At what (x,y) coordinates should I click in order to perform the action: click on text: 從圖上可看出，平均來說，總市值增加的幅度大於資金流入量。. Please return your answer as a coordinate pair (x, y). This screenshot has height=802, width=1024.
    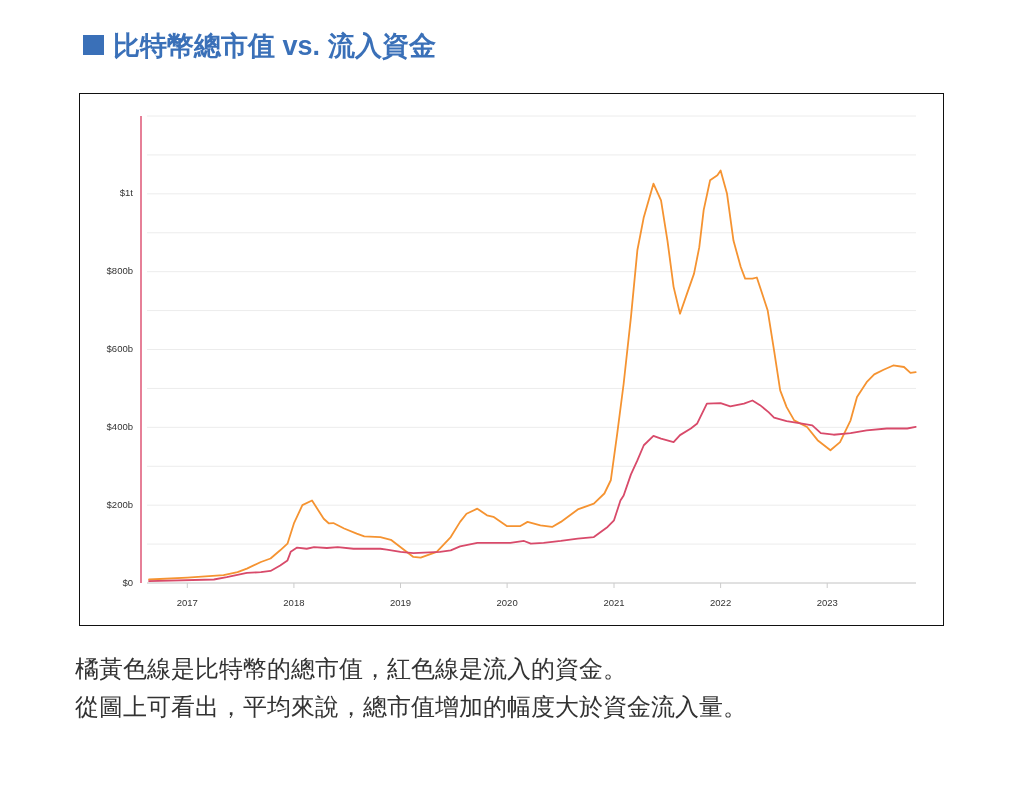
    Looking at the image, I should click on (411, 707).